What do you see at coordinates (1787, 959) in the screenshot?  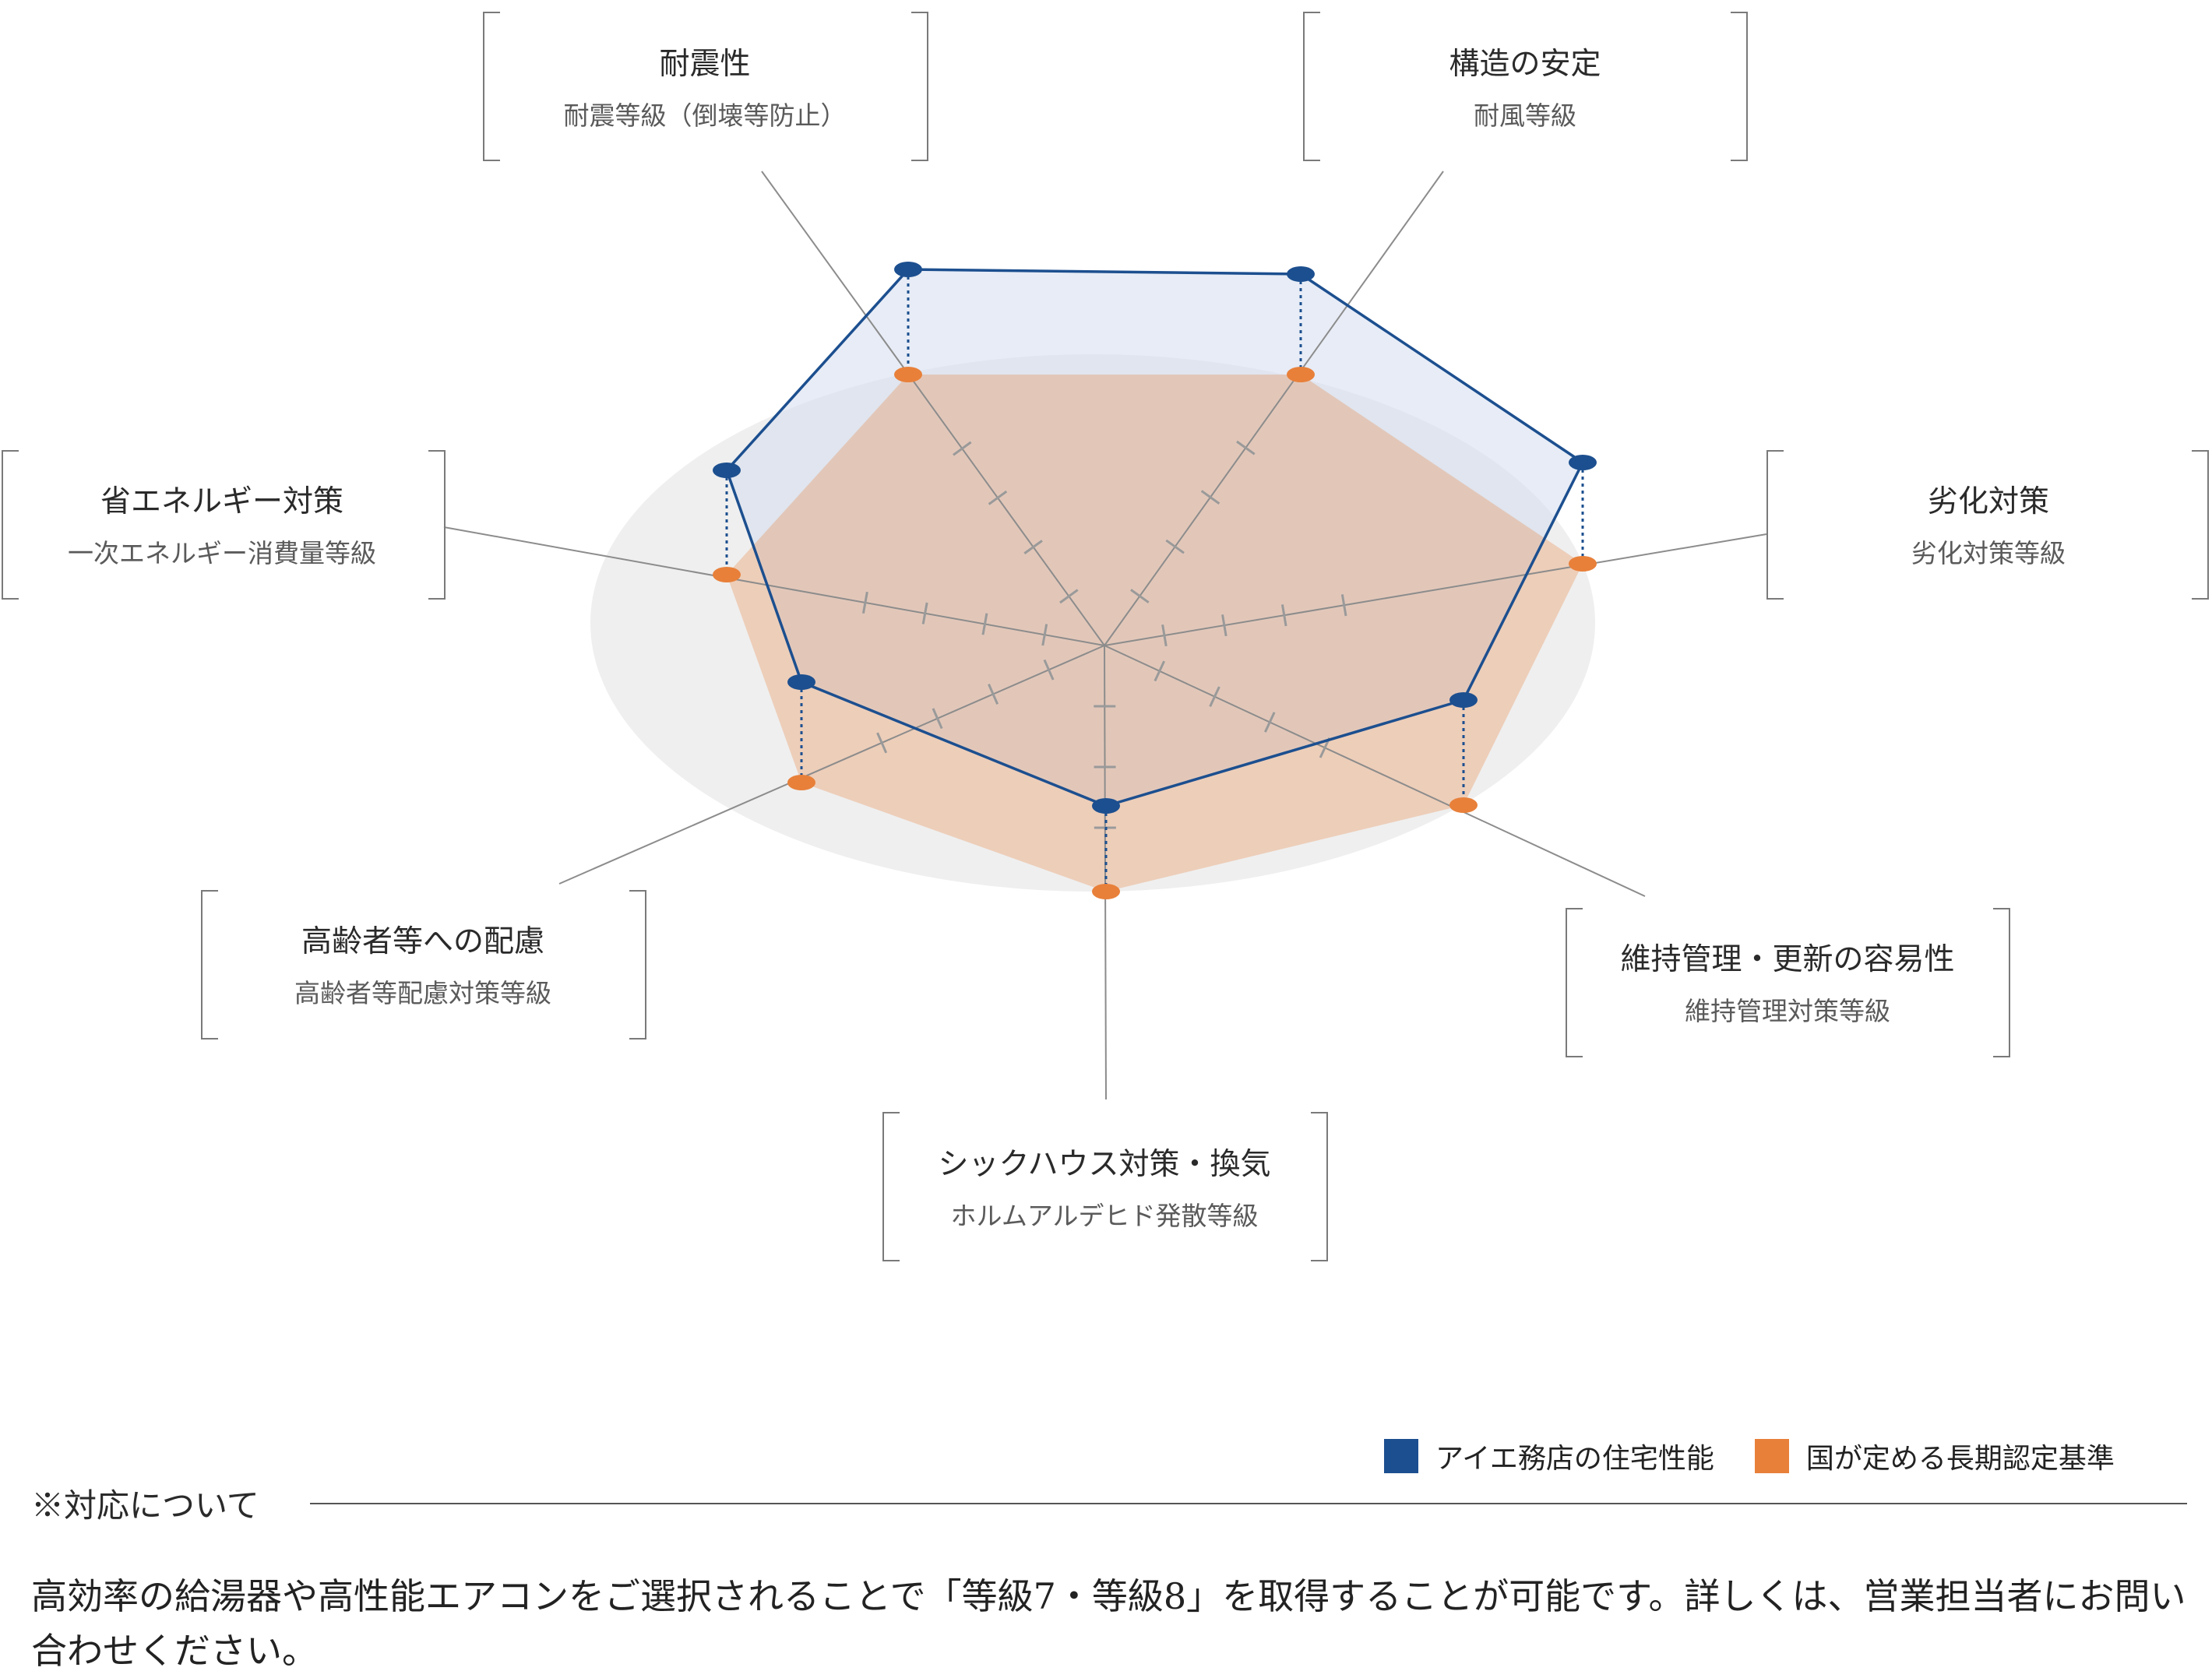 I see `axis-title: 維持管理・更新の容易性` at bounding box center [1787, 959].